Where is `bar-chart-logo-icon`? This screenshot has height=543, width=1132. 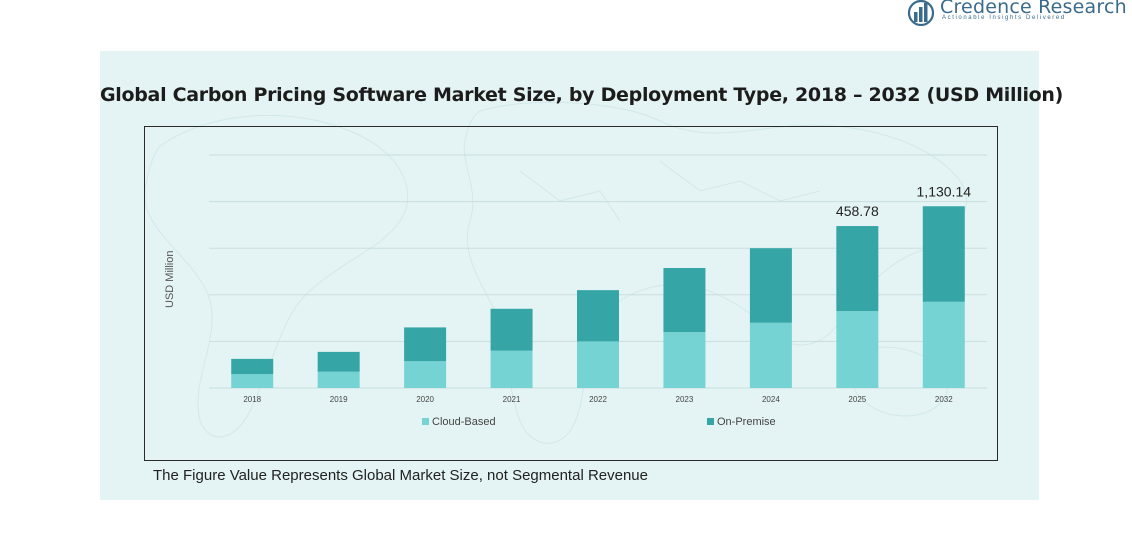 bar-chart-logo-icon is located at coordinates (921, 13).